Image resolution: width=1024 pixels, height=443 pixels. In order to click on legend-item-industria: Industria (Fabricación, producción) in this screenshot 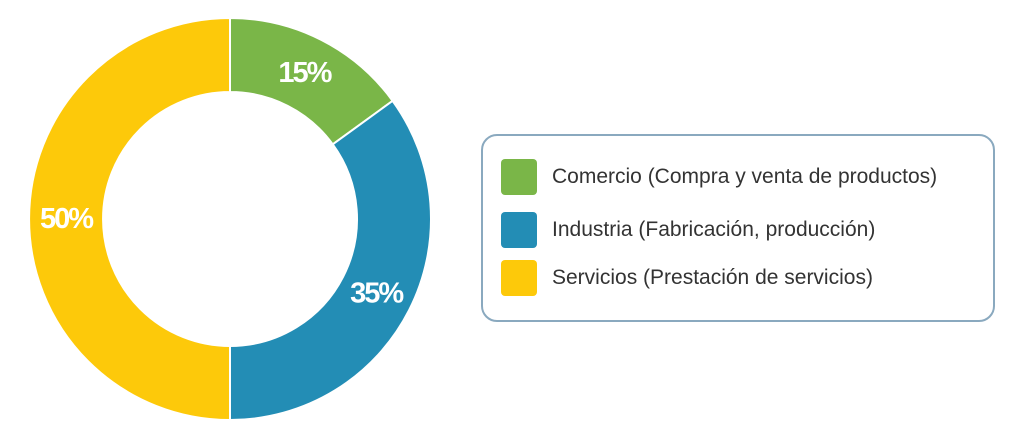, I will do `click(688, 230)`.